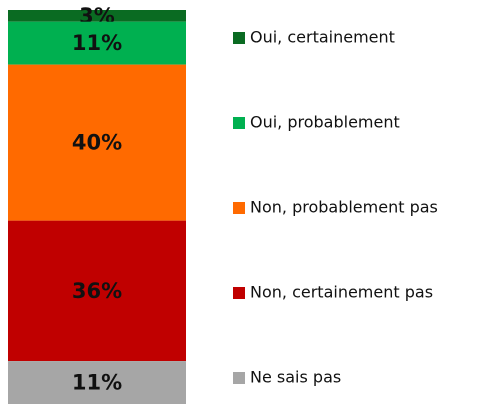 The width and height of the screenshot is (485, 404). I want to click on data-label: 36%, so click(97, 291).